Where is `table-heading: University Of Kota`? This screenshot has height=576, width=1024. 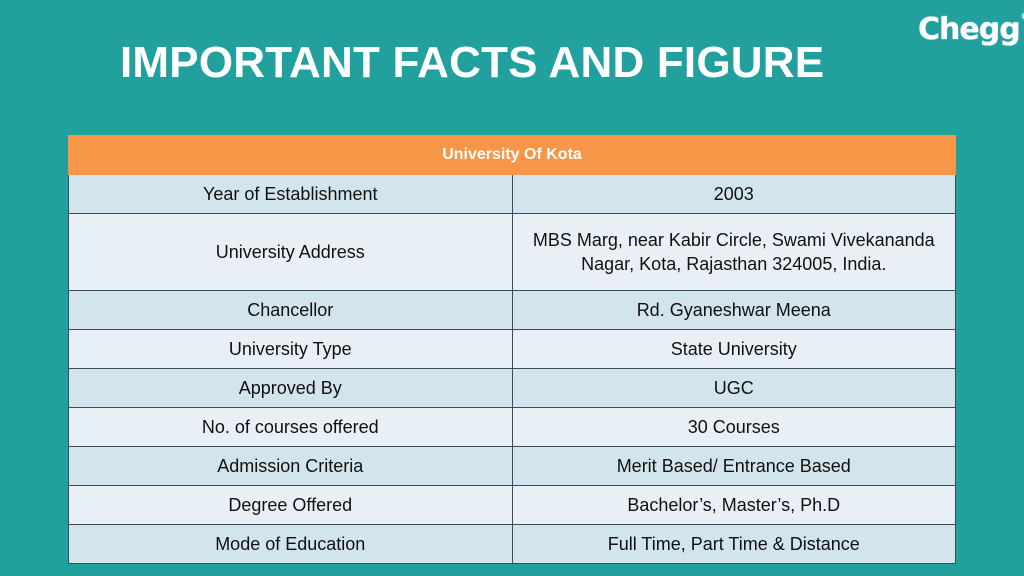
table-heading: University Of Kota is located at coordinates (512, 155).